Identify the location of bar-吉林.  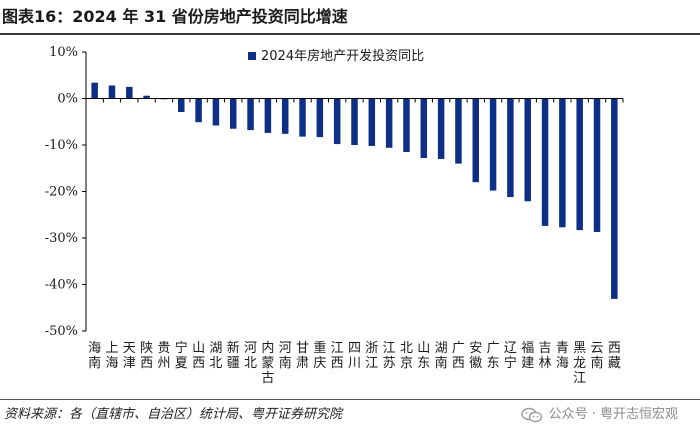
(545, 162).